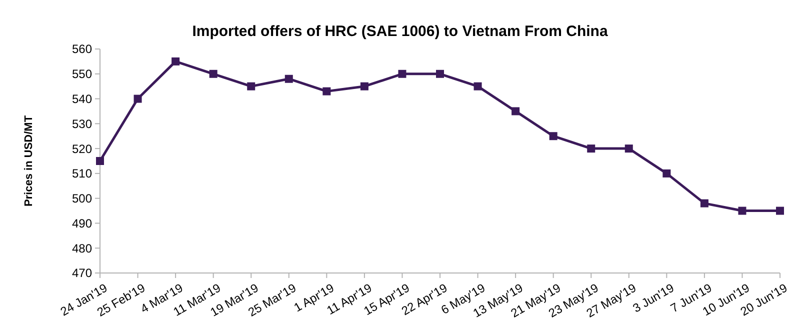 The width and height of the screenshot is (798, 336). What do you see at coordinates (82, 123) in the screenshot?
I see `y-tick-label: 530` at bounding box center [82, 123].